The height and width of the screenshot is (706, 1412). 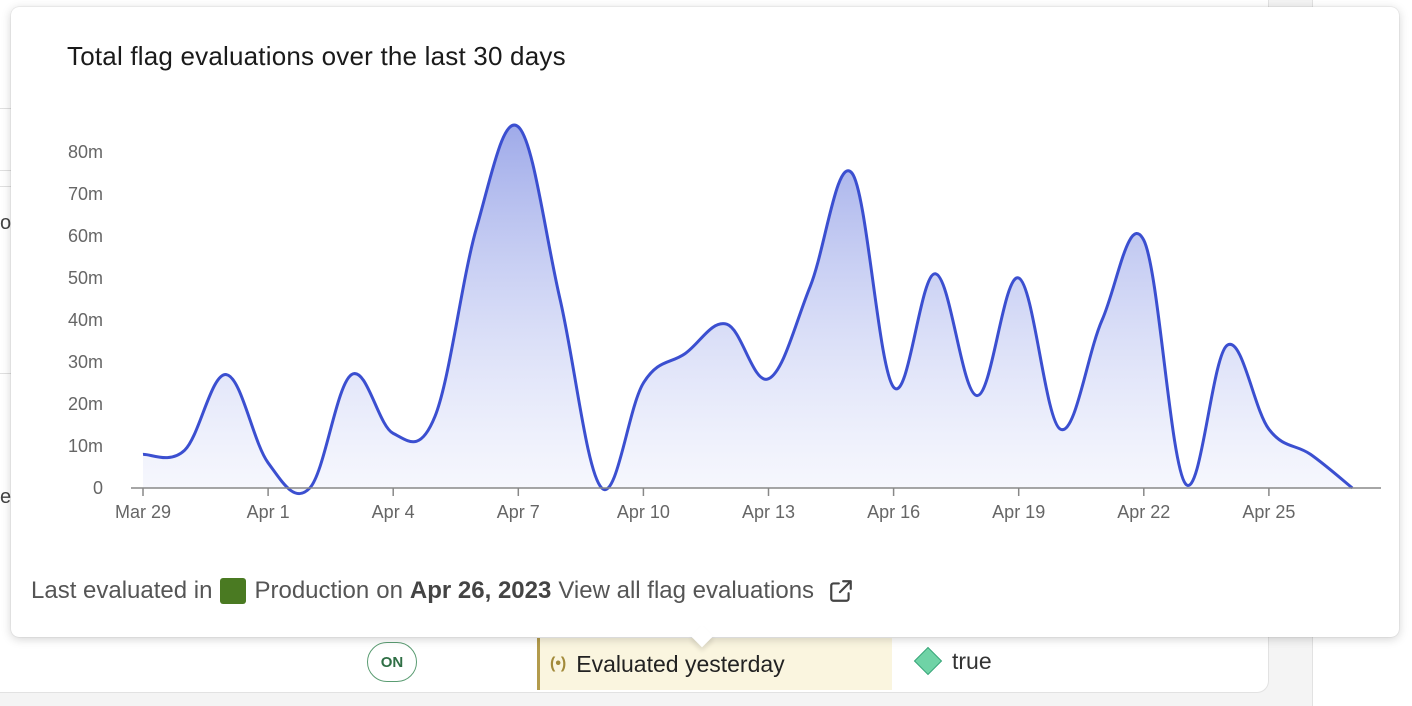 What do you see at coordinates (7, 241) in the screenshot?
I see `background-left-card` at bounding box center [7, 241].